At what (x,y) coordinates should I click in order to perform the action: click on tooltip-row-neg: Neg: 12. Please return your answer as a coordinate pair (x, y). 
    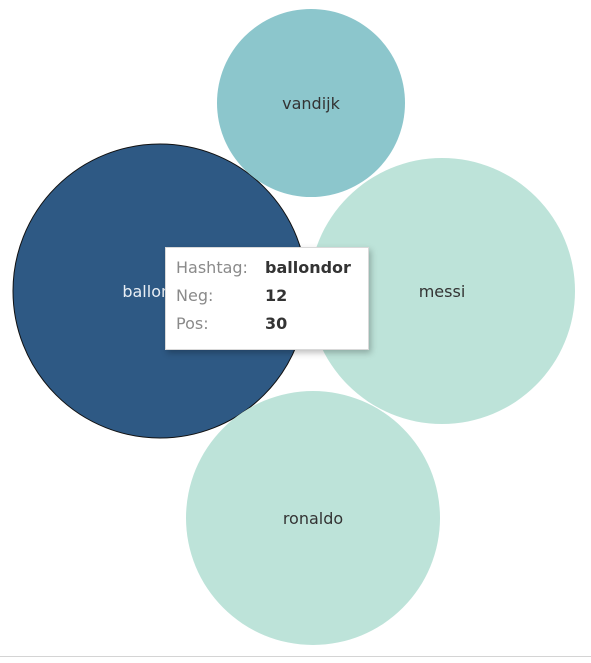
    Looking at the image, I should click on (272, 300).